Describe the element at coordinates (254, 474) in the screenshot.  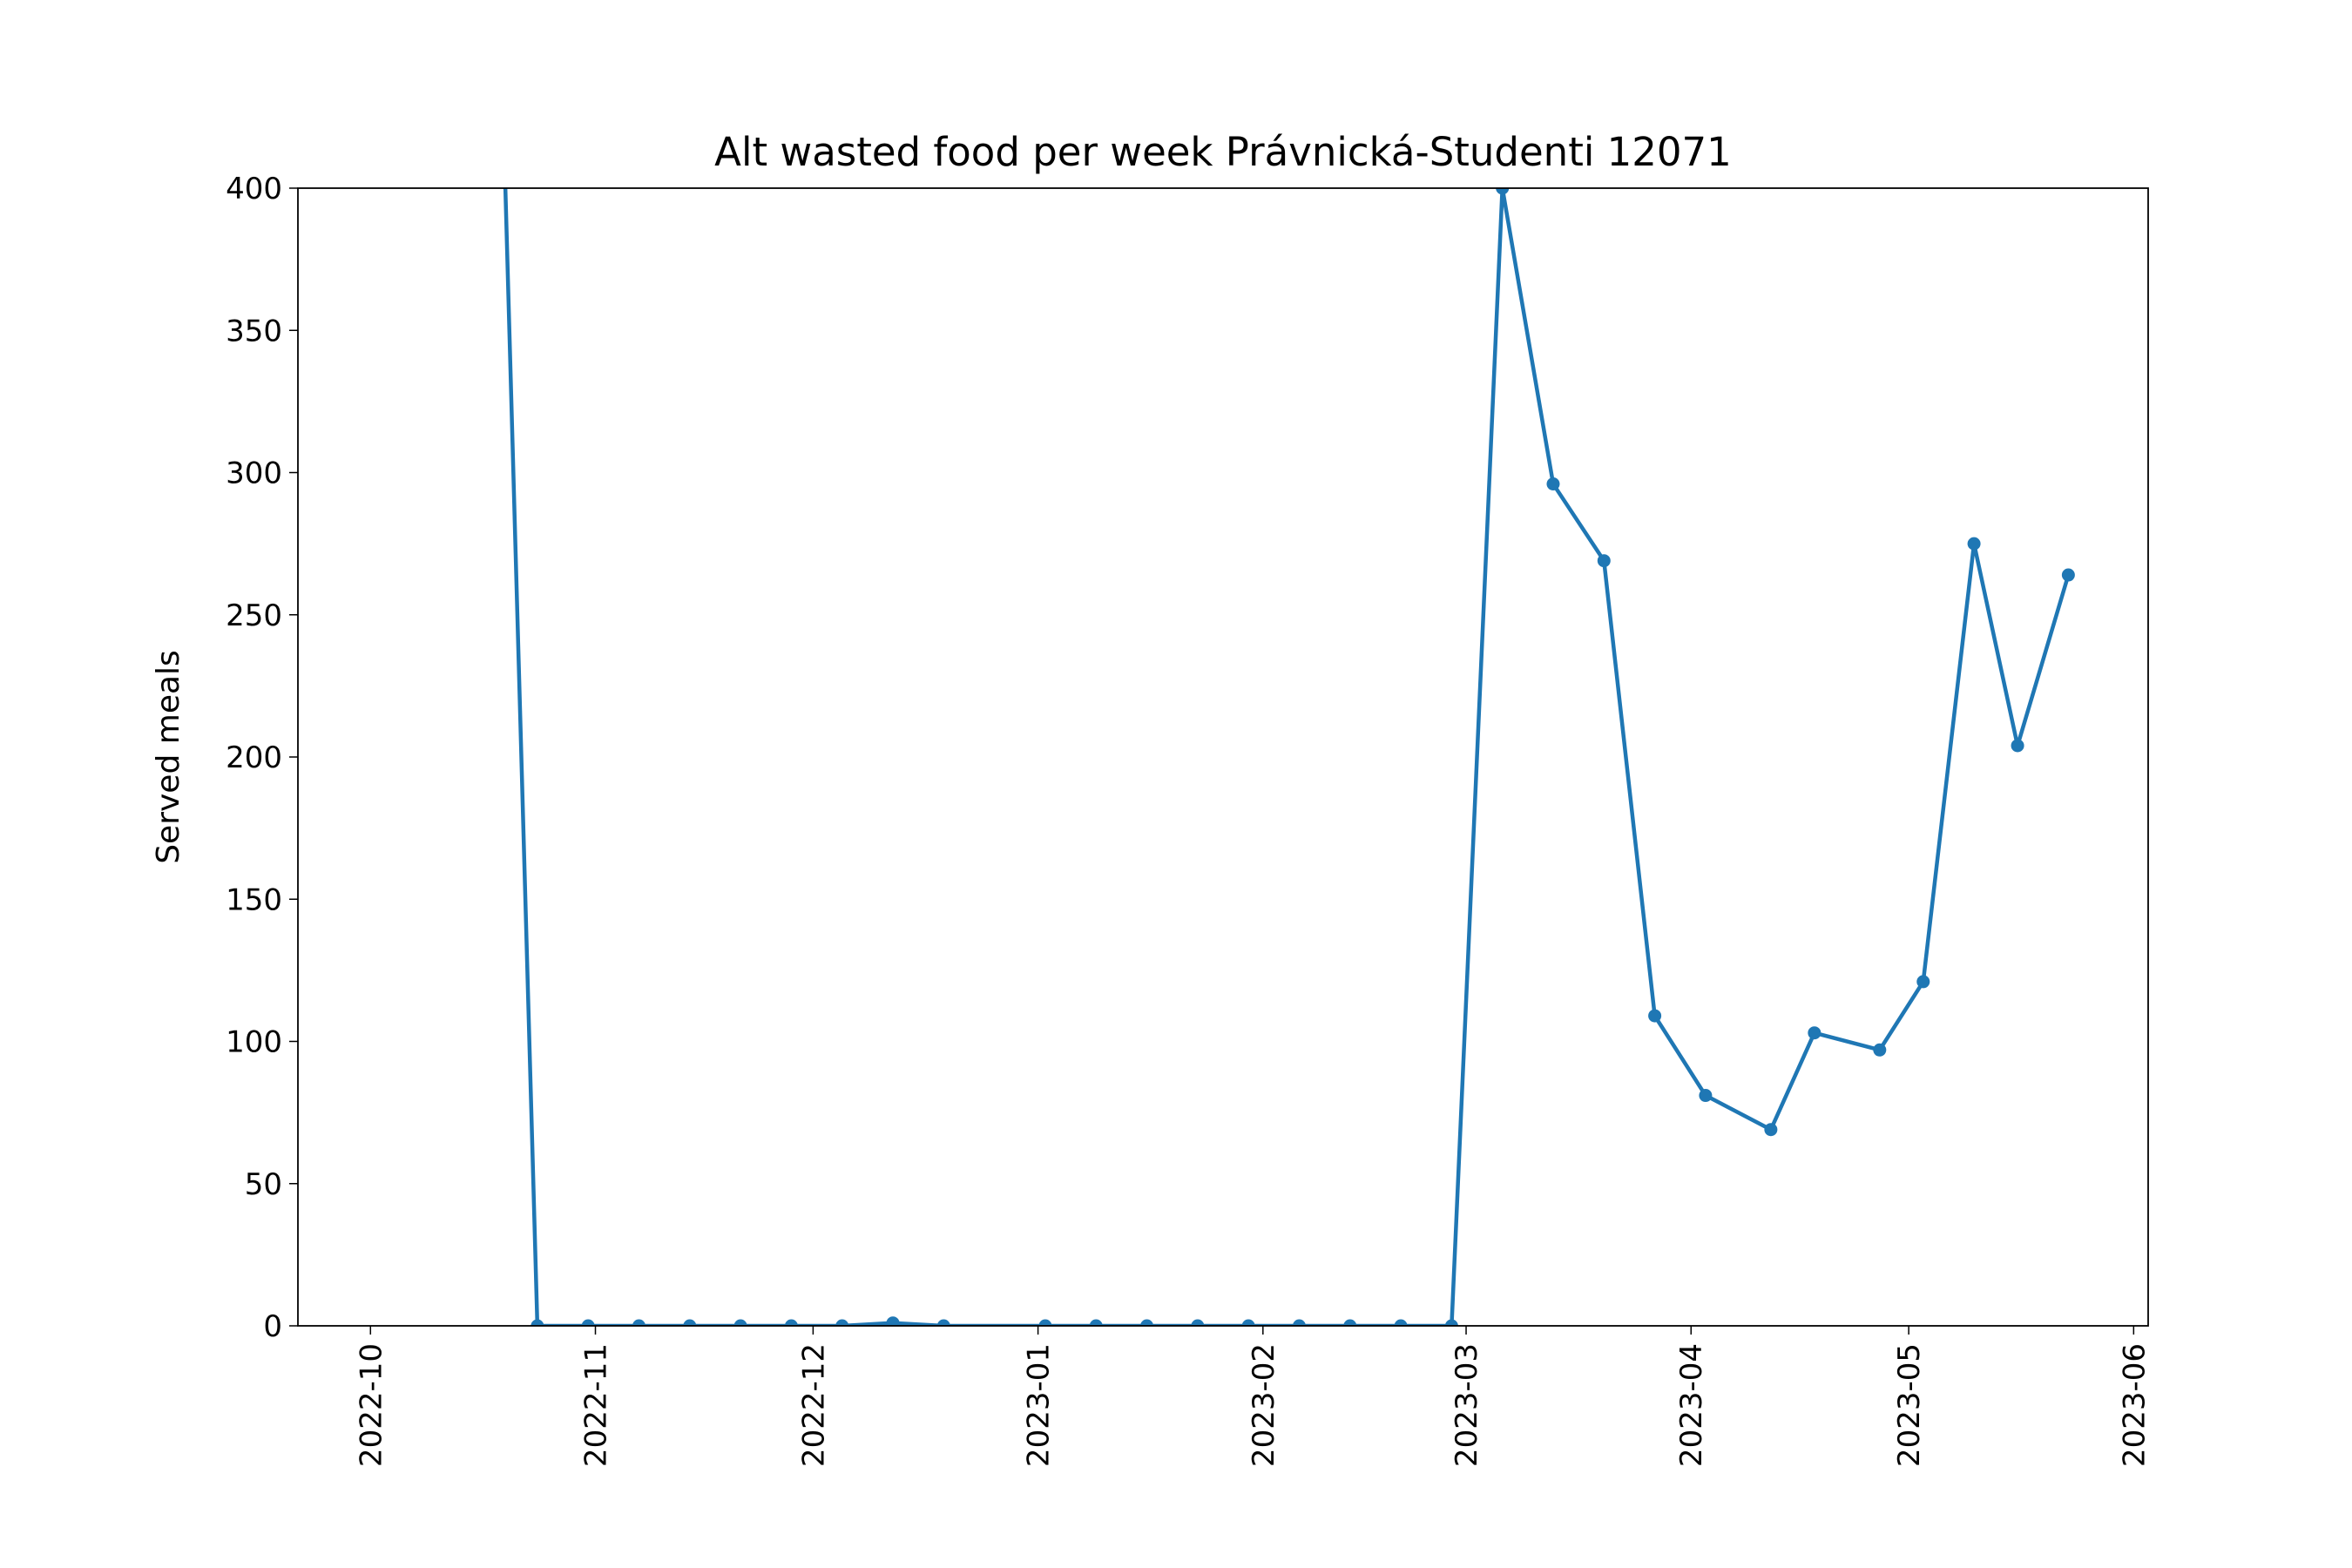
I see `y-tick-label: 300` at that location.